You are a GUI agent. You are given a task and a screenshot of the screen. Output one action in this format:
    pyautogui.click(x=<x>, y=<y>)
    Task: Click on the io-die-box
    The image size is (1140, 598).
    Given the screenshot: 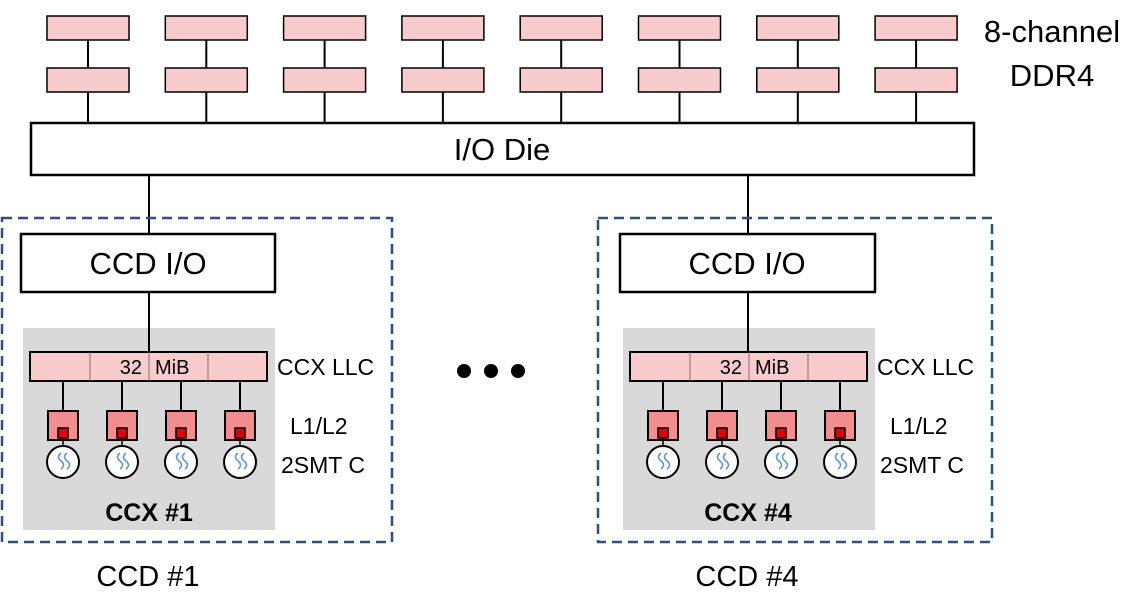 What is the action you would take?
    pyautogui.click(x=502, y=149)
    